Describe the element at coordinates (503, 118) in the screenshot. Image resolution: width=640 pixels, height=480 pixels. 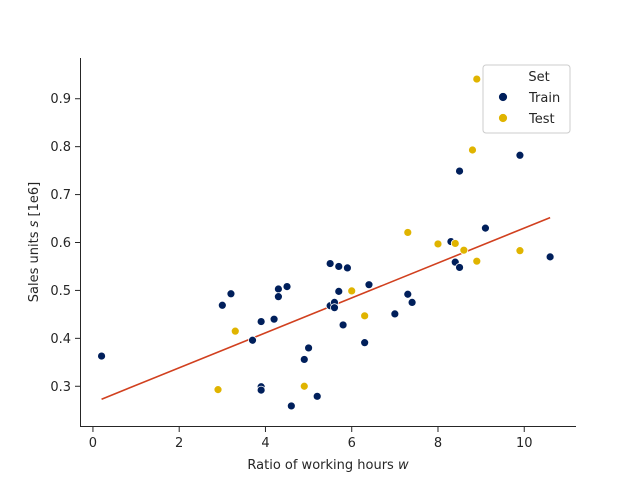
I see `legend-marker-test` at that location.